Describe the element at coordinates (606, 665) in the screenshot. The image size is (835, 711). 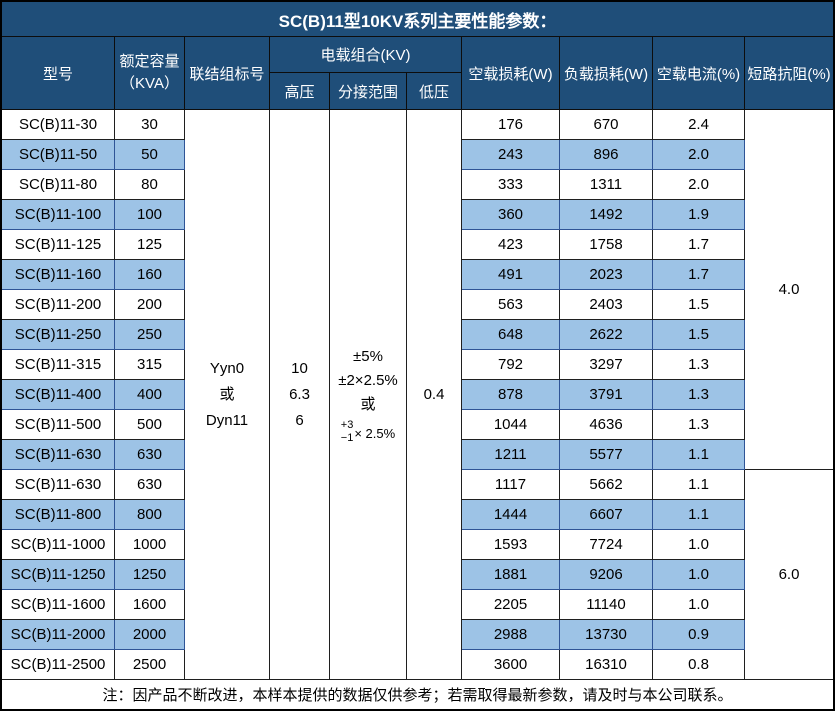
I see `cell-load-loss: 16310` at that location.